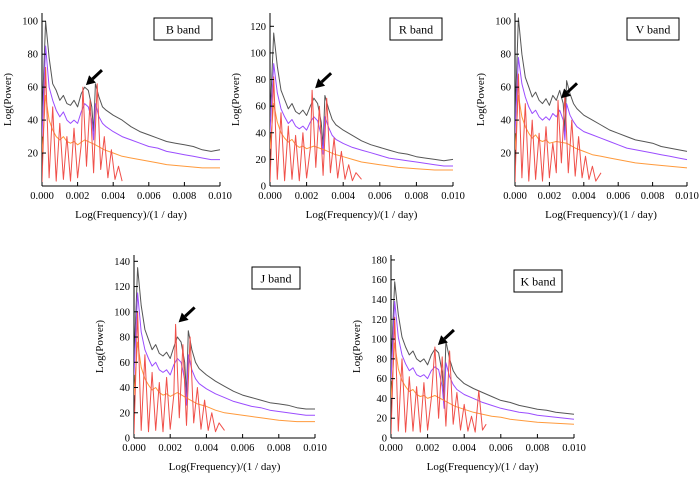 The image size is (700, 481). I want to click on band-label: B band, so click(183, 30).